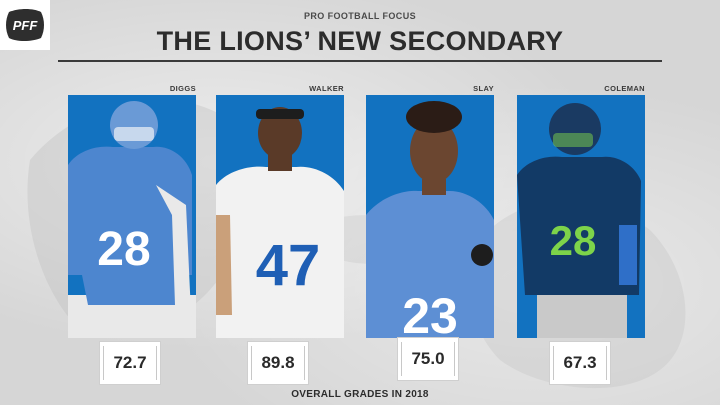 This screenshot has width=720, height=405. I want to click on grade-value: 75.0, so click(428, 358).